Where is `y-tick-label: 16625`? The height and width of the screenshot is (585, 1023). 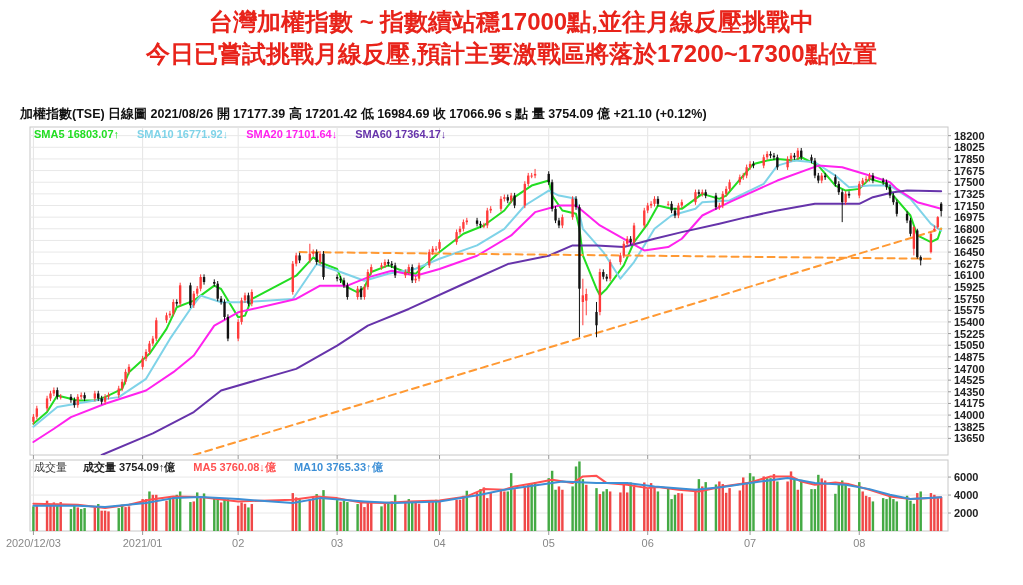
y-tick-label: 16625 is located at coordinates (969, 240).